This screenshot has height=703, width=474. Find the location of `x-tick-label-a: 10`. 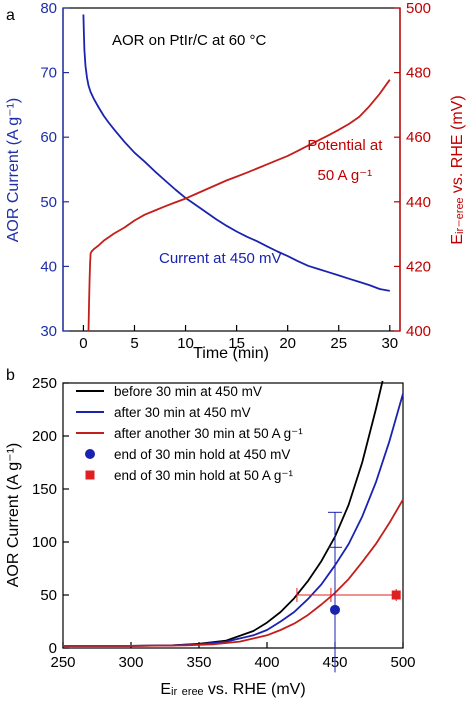

x-tick-label-a: 10 is located at coordinates (185, 343).